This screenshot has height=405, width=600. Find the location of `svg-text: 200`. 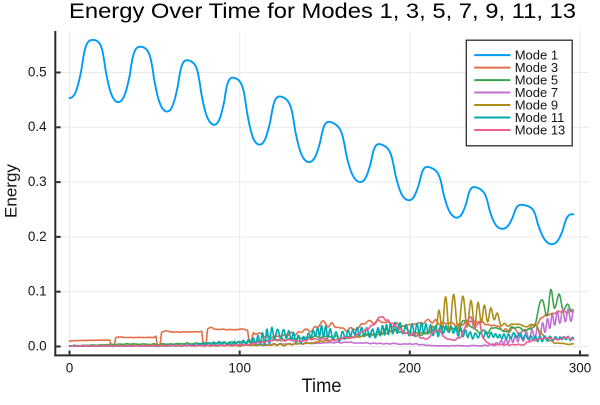

svg-text: 200 is located at coordinates (410, 367).